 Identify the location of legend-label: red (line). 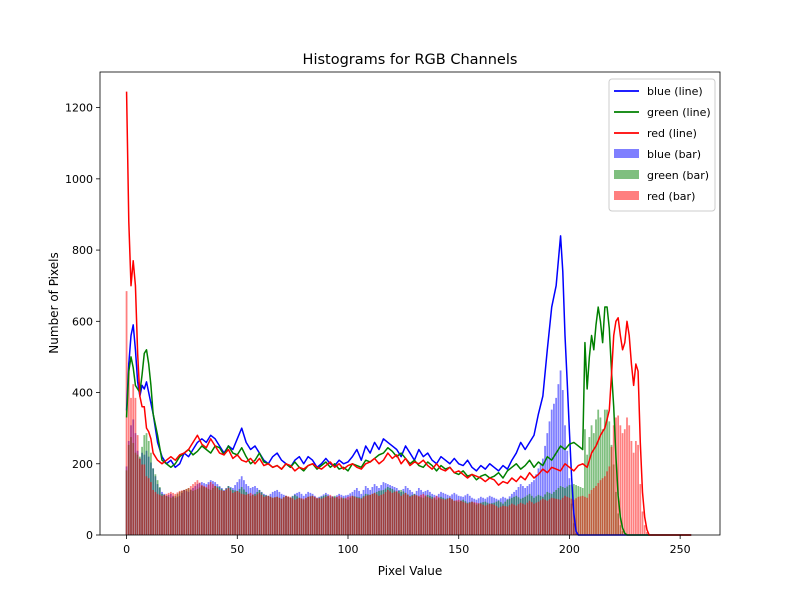
(672, 133).